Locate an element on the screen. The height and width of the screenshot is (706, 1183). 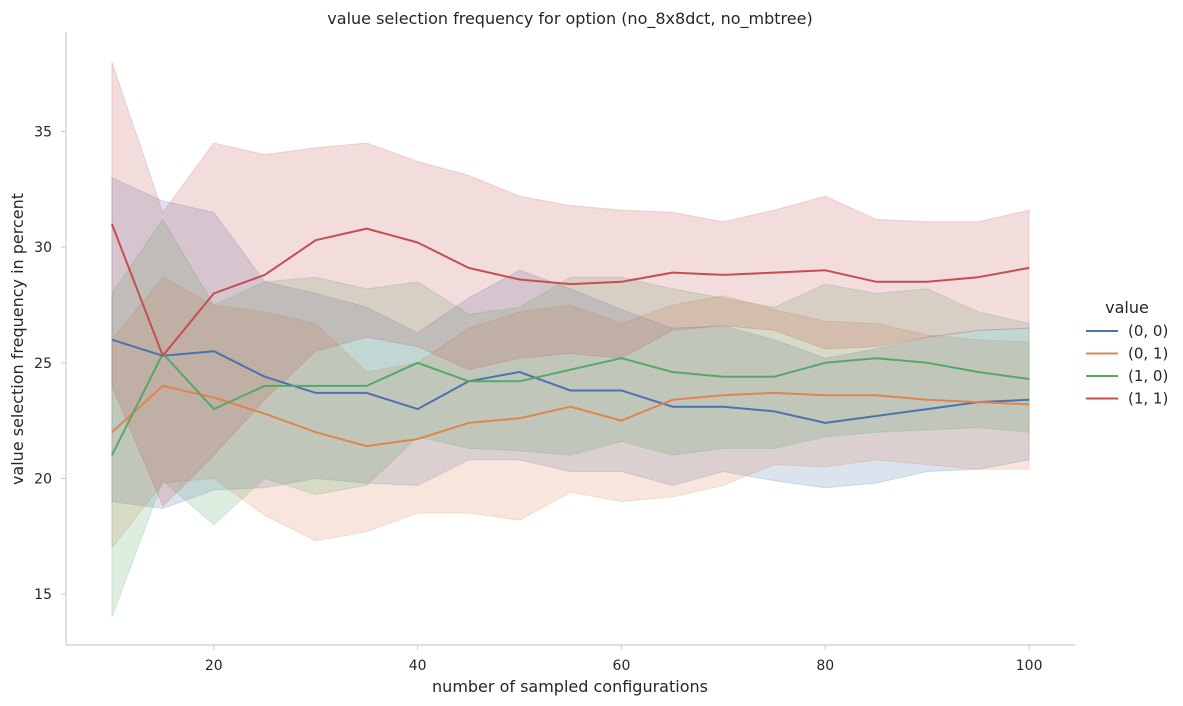
y-tick-label: 30 is located at coordinates (43, 248).